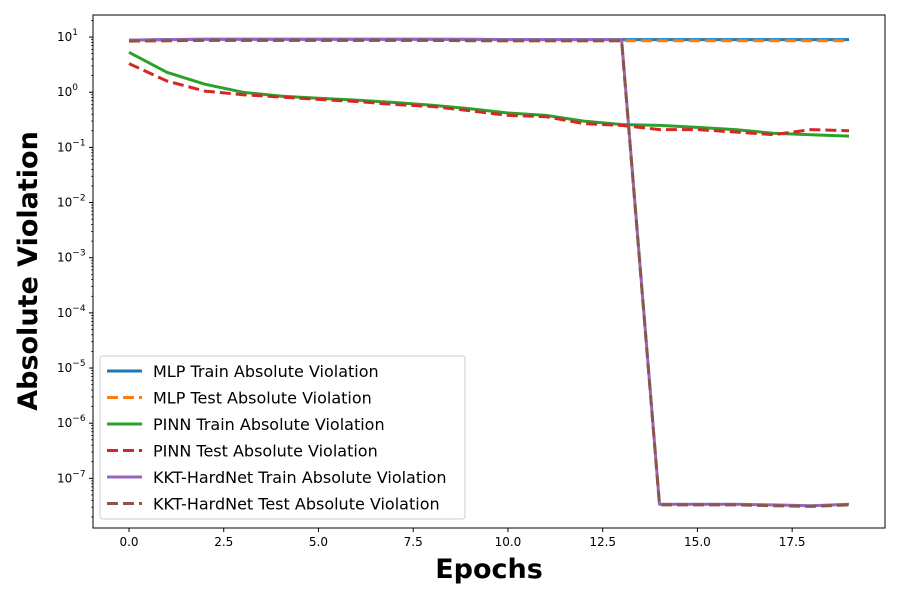 This screenshot has width=900, height=600. I want to click on x-tick-label: 2.5, so click(223, 542).